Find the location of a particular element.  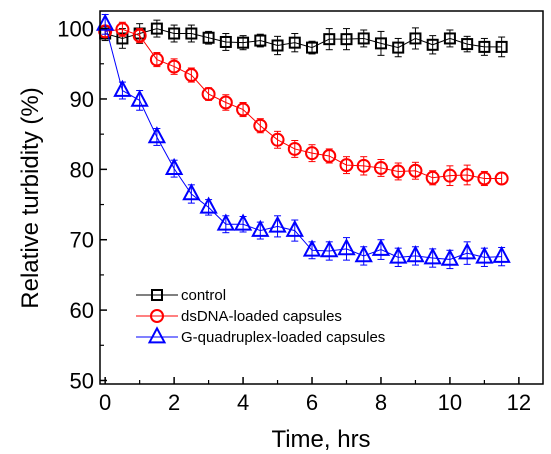

x-tick-label: 2 is located at coordinates (174, 402).